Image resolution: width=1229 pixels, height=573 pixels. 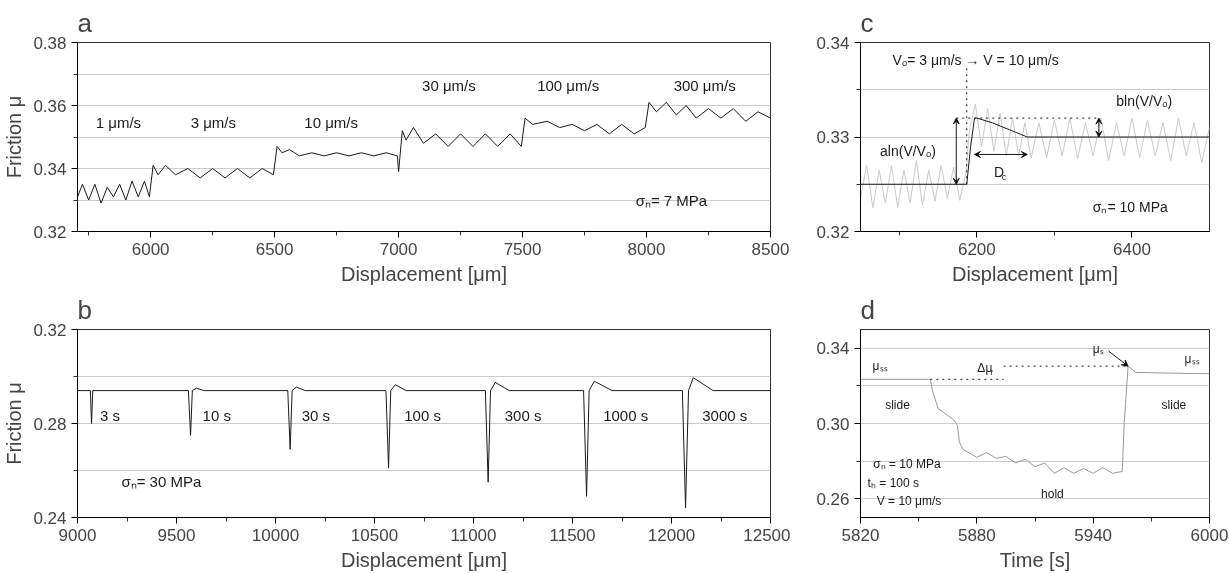 I want to click on y-tick-label: 0.38, so click(x=50, y=43).